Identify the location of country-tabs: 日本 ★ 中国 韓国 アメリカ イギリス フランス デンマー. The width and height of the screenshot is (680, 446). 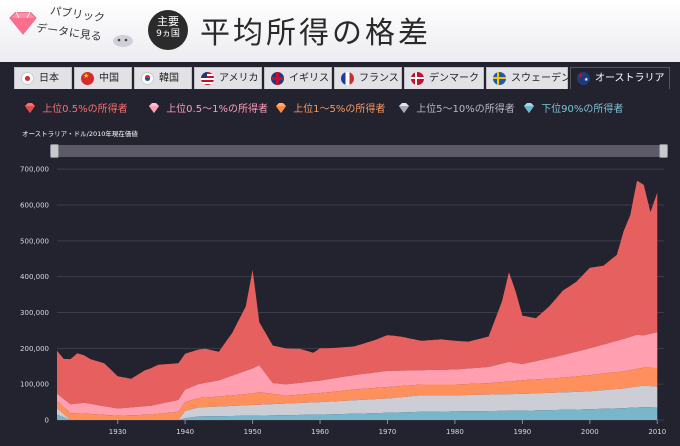
(344, 78).